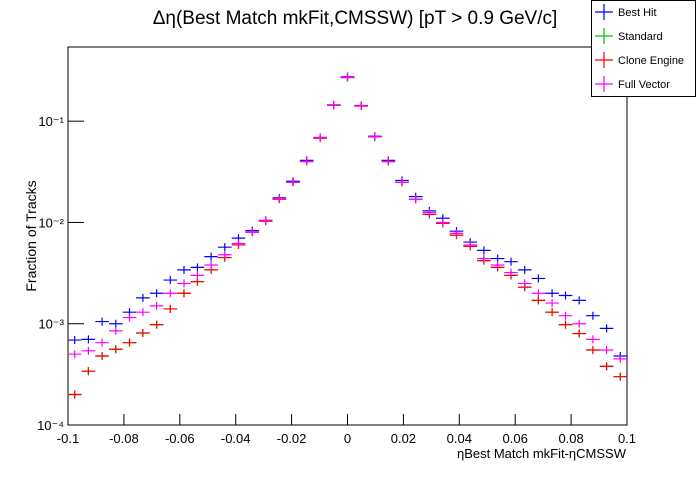  What do you see at coordinates (51, 121) in the screenshot?
I see `y-tick-label: 10⁻¹` at bounding box center [51, 121].